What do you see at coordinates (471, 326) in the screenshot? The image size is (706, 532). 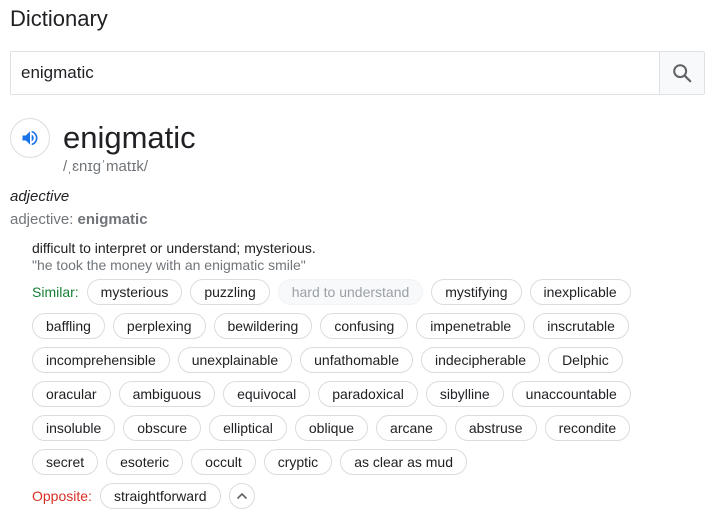 I see `synonym-chip: impenetrable` at bounding box center [471, 326].